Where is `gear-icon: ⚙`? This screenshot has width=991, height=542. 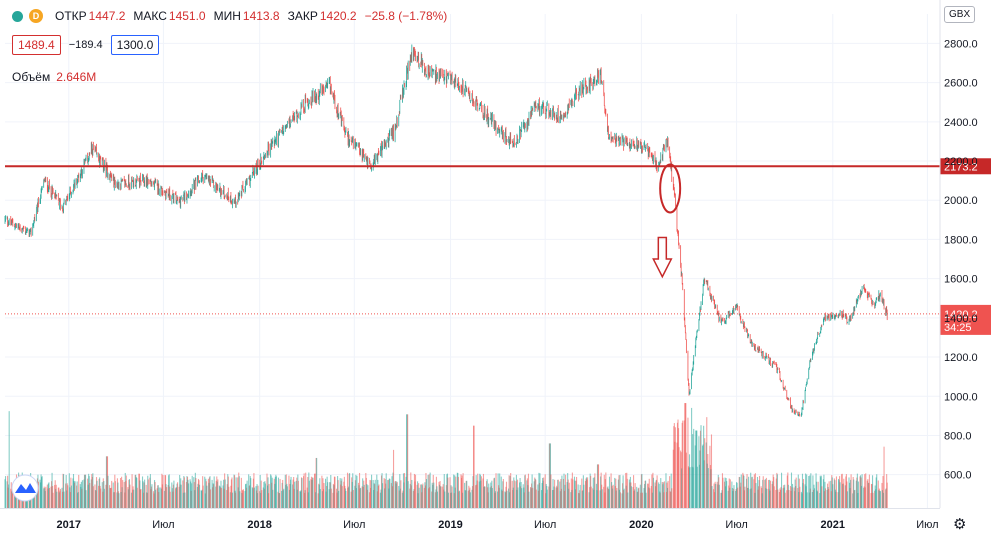 gear-icon: ⚙ is located at coordinates (960, 524).